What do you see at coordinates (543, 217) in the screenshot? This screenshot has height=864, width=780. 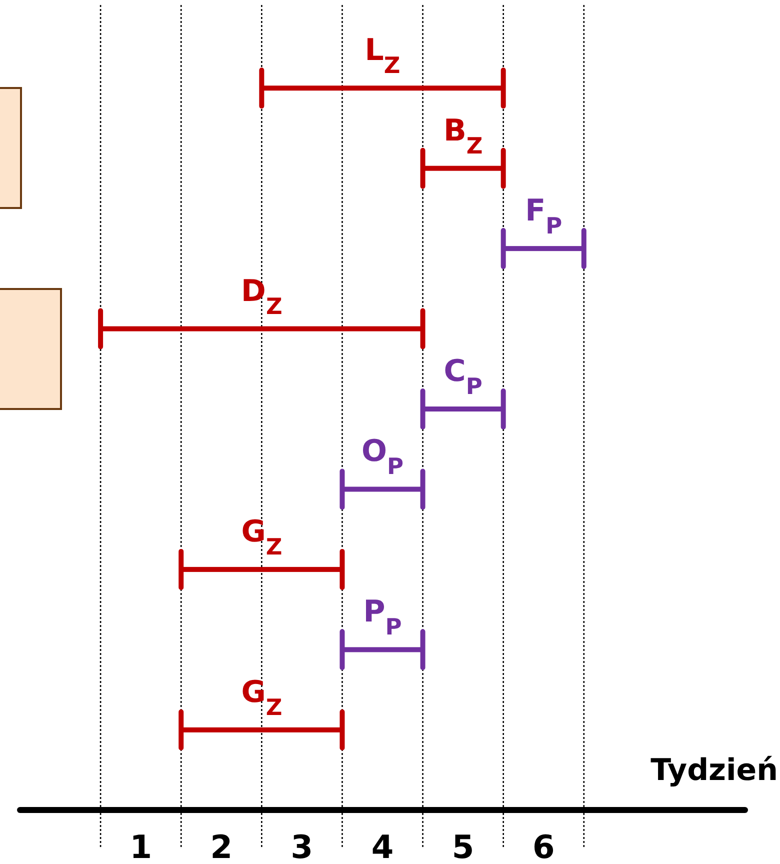 I see `y-tick-label: F$_{P}$` at bounding box center [543, 217].